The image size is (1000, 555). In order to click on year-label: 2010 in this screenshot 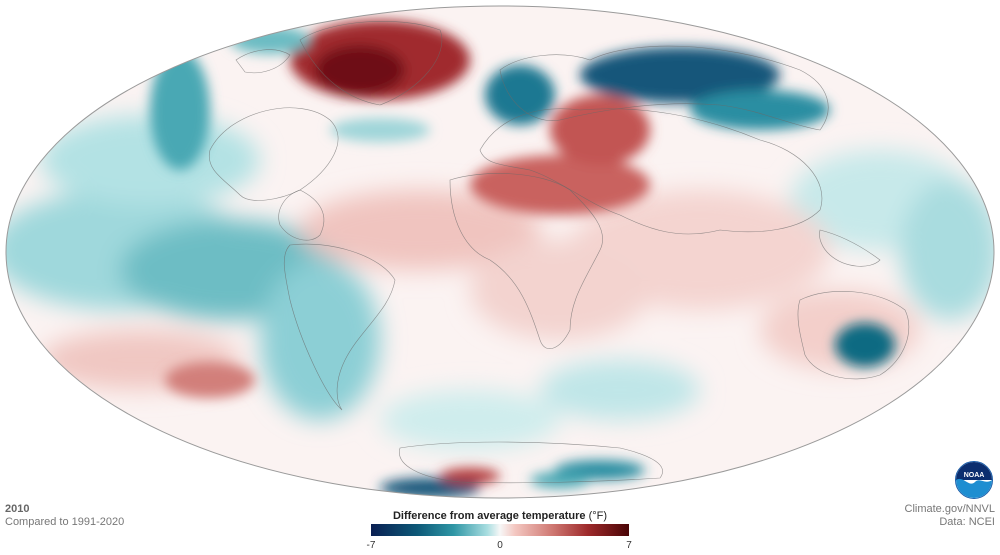, I will do `click(17, 509)`.